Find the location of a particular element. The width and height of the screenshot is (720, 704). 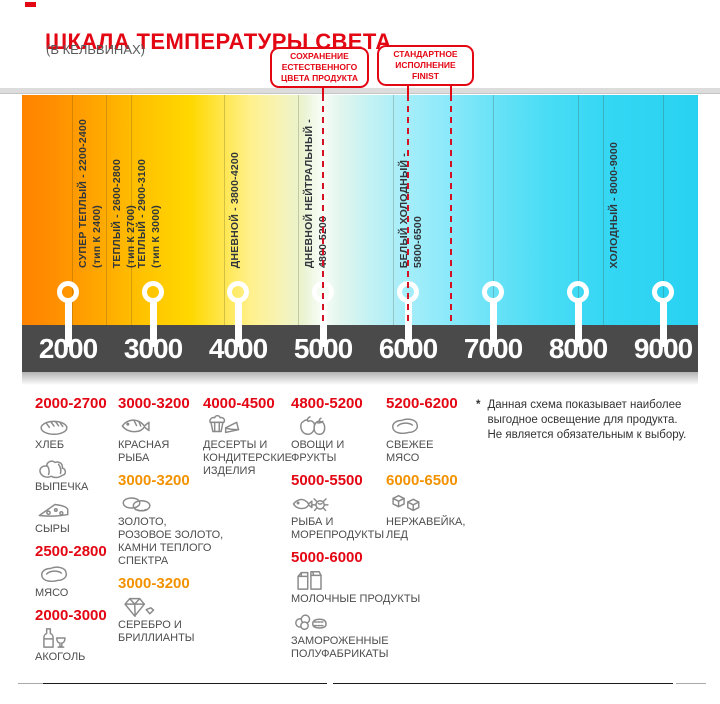

legend-item-label: СЫРЫ is located at coordinates (52, 529).